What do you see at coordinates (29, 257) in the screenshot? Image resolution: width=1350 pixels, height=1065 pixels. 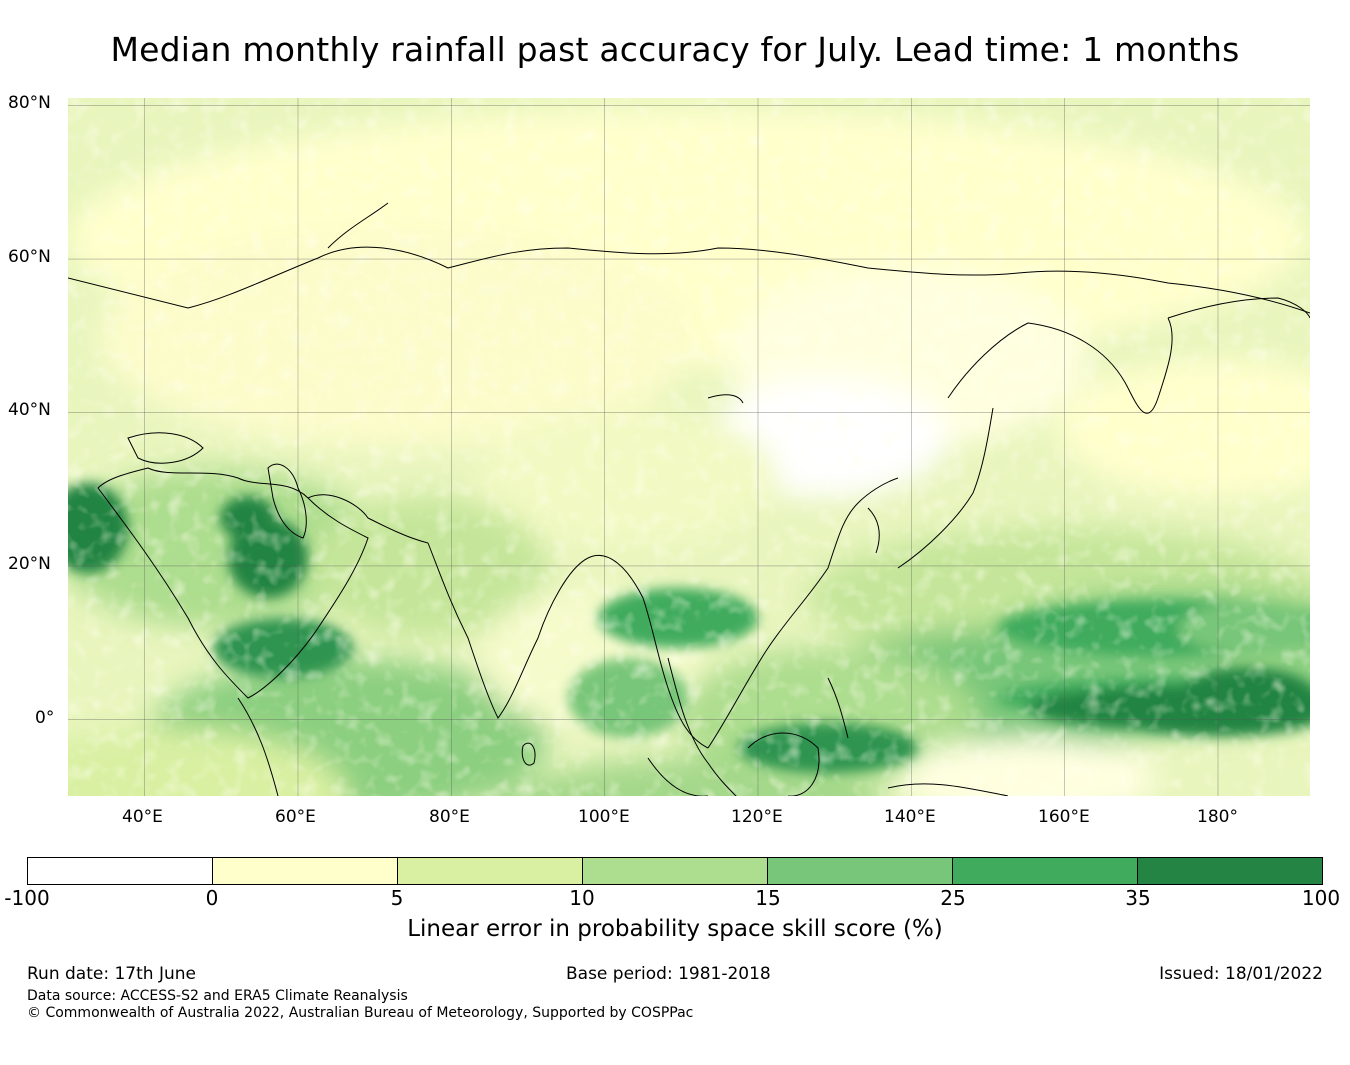 I see `lat-label-60: 60°N` at bounding box center [29, 257].